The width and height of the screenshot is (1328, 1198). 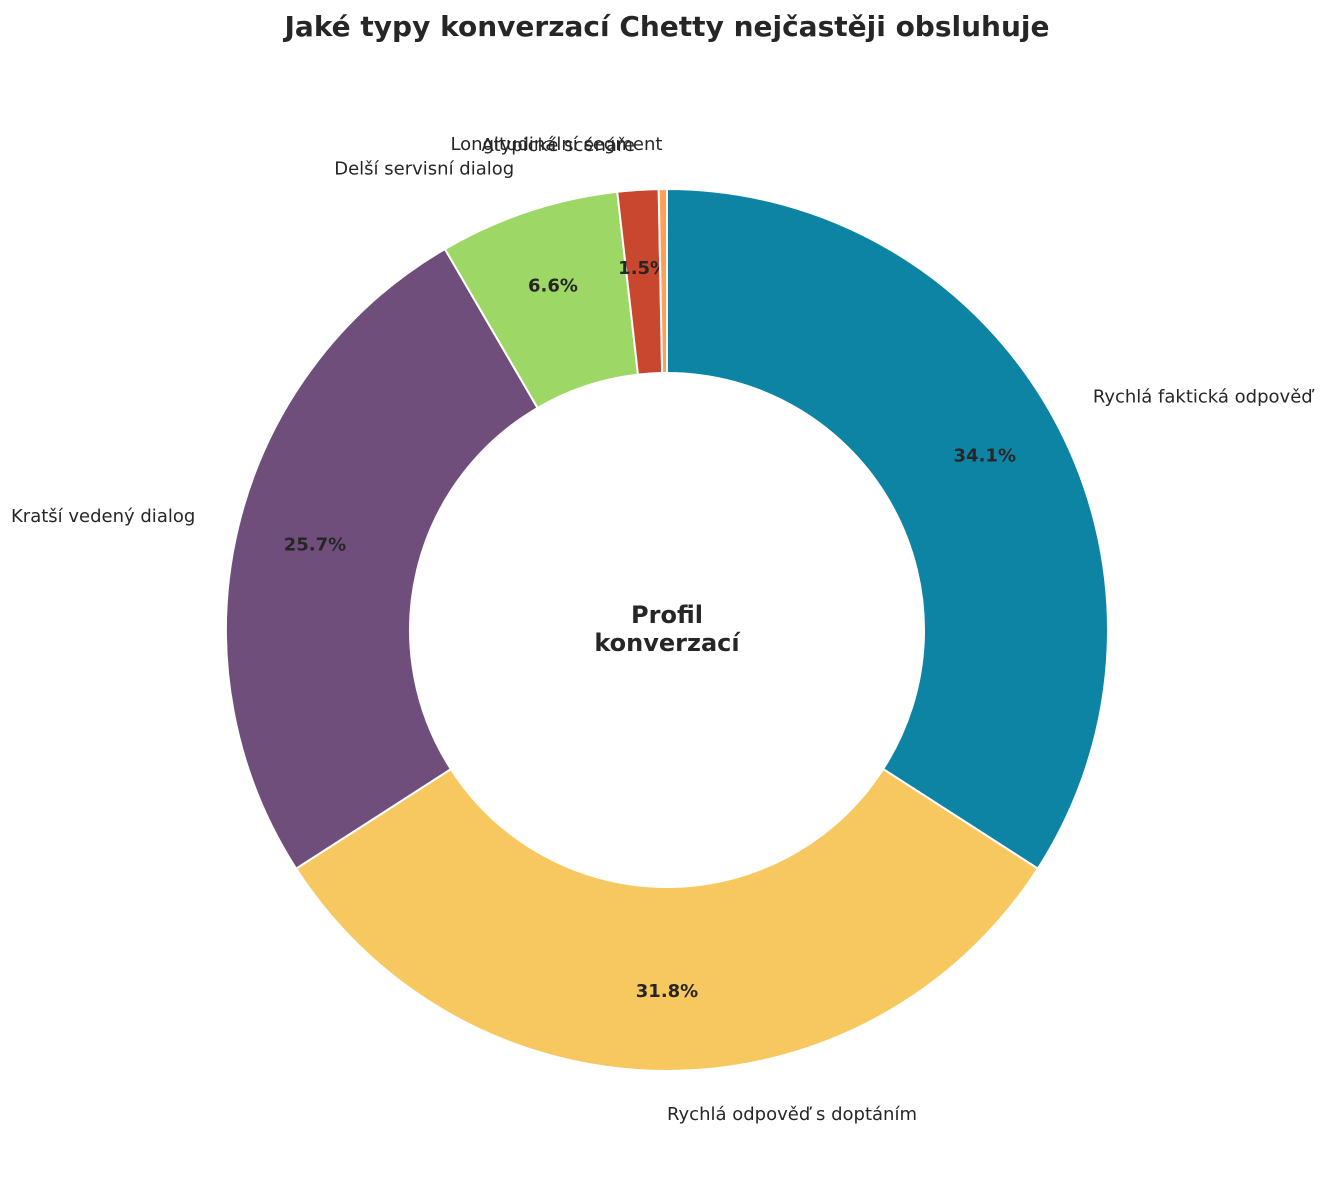 I want to click on slice-label: Delší servisní dialog, so click(x=424, y=169).